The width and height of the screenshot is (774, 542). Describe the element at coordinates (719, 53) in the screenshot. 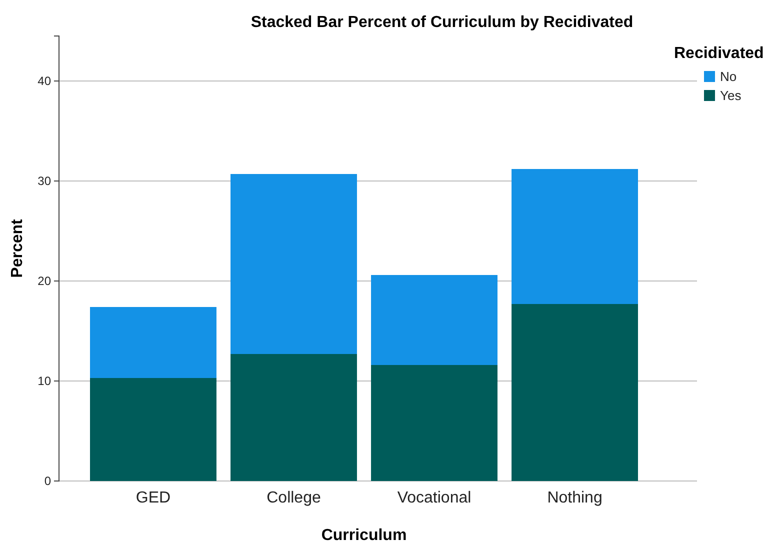

I see `legend-title: Recidivated` at that location.